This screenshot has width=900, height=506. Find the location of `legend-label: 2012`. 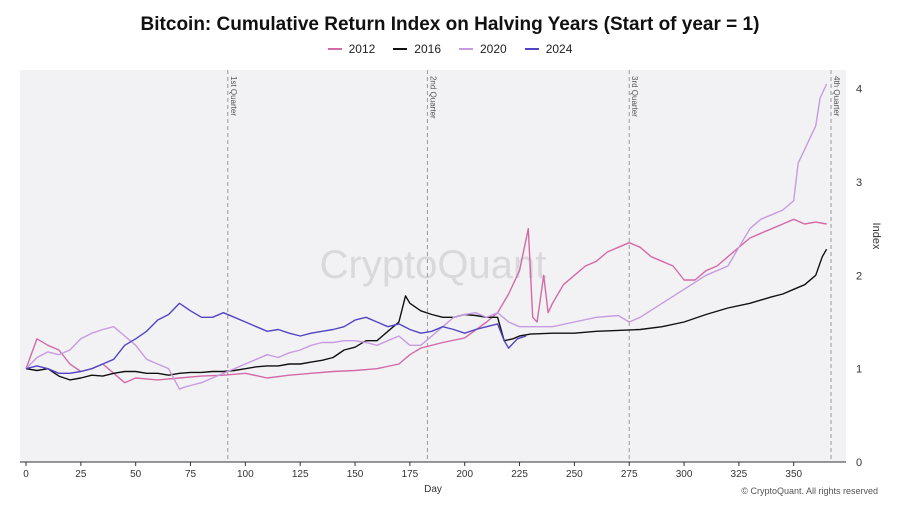

legend-label: 2012 is located at coordinates (362, 49).